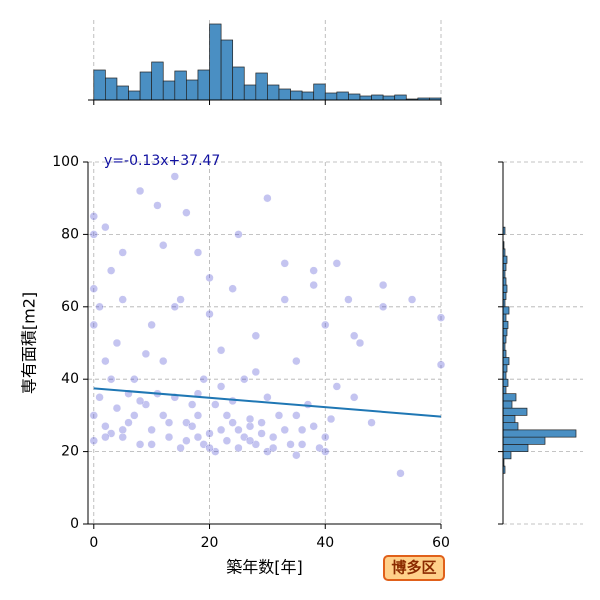 Image resolution: width=600 pixels, height=600 pixels. Describe the element at coordinates (65, 162) in the screenshot. I see `y-tick-label: 100` at that location.